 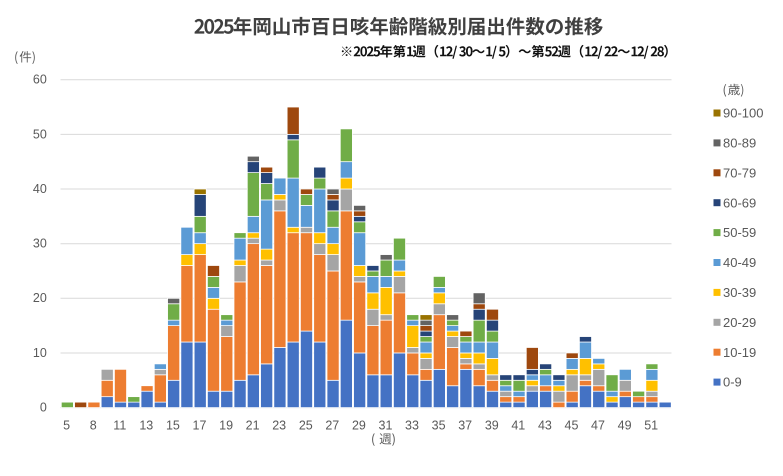 What do you see at coordinates (743, 113) in the screenshot?
I see `svg-text: 90-100` at bounding box center [743, 113].